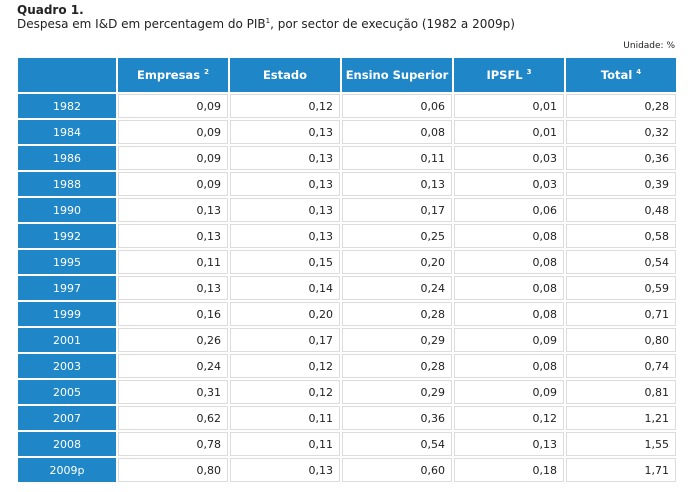 Image resolution: width=695 pixels, height=492 pixels. I want to click on footnote-ref: 4, so click(639, 72).